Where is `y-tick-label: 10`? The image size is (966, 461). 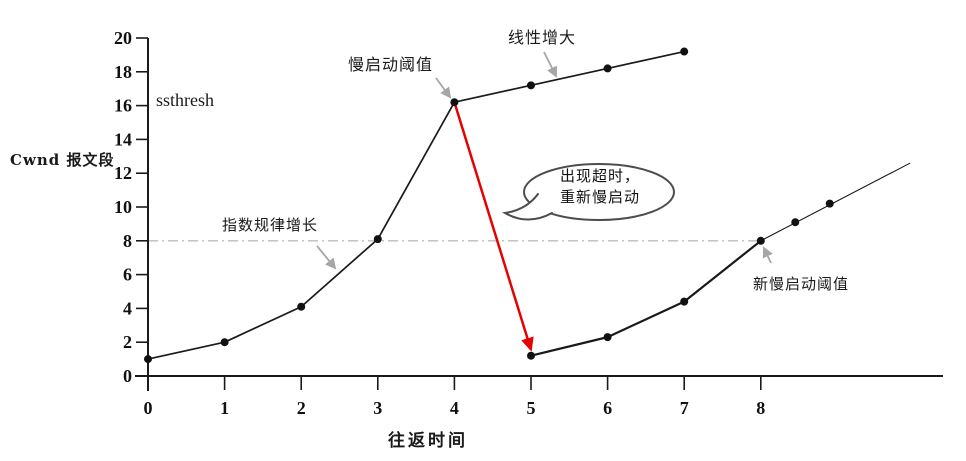
y-tick-label: 10 is located at coordinates (123, 207).